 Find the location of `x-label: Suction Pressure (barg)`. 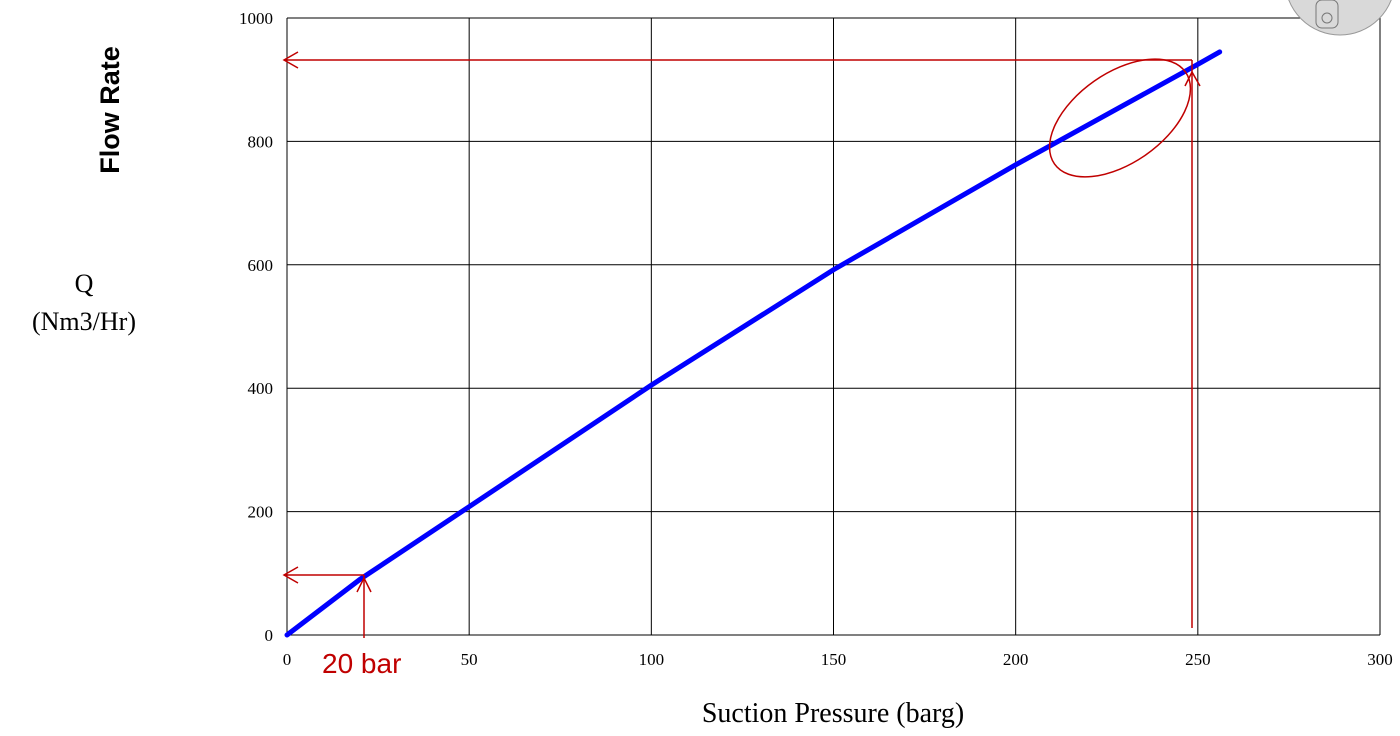

x-label: Suction Pressure (barg) is located at coordinates (833, 713).